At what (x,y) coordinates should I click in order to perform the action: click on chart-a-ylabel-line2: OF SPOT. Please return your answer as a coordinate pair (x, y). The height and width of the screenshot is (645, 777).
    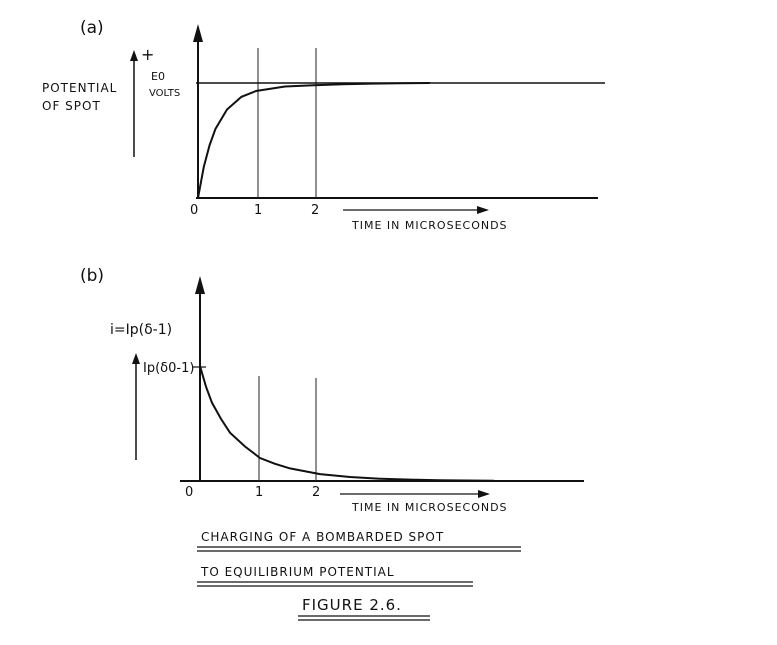
    Looking at the image, I should click on (71, 106).